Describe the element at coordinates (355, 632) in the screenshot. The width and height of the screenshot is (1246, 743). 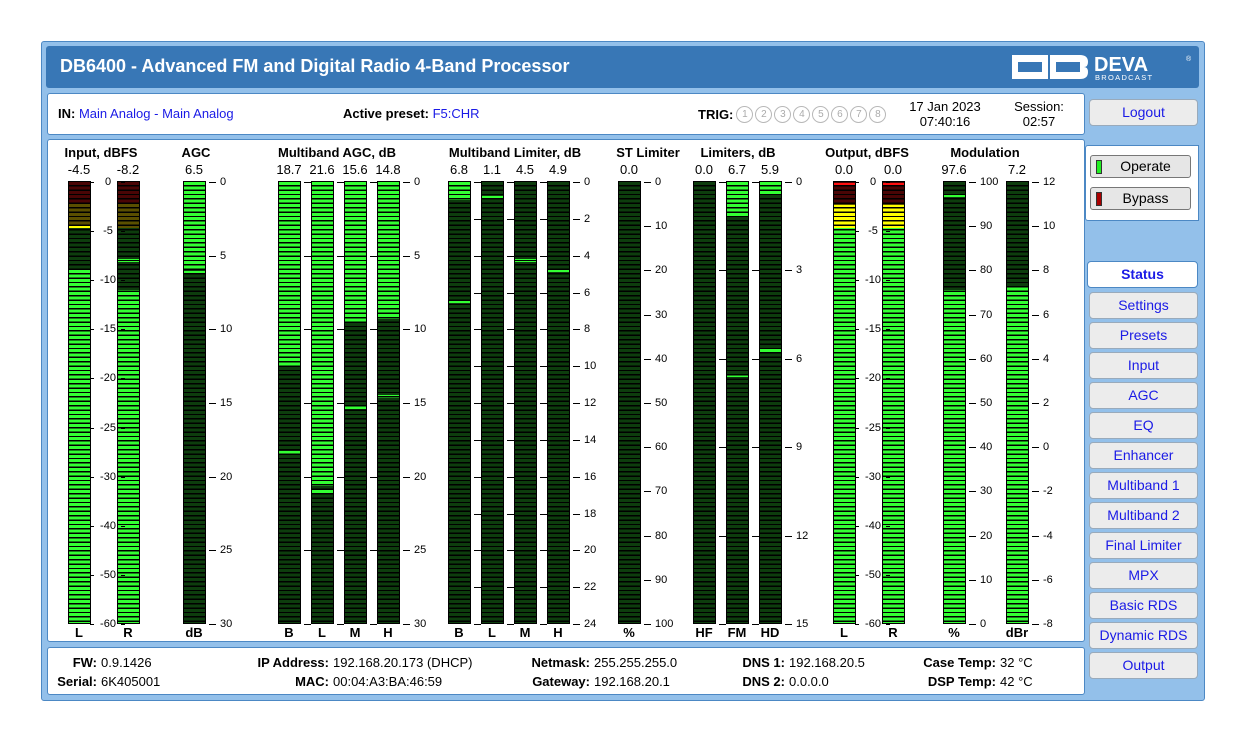
I see `meter-label: M` at that location.